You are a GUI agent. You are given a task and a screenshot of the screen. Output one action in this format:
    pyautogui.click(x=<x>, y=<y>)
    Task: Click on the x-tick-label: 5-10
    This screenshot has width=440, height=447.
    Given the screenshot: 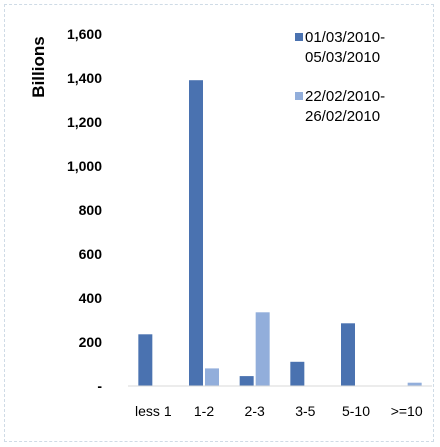 What is the action you would take?
    pyautogui.click(x=356, y=411)
    